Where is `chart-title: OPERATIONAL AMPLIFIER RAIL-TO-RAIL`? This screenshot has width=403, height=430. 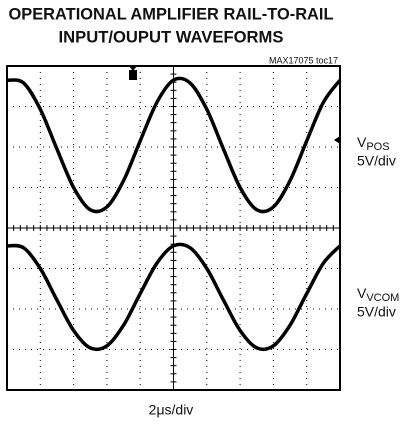
chart-title: OPERATIONAL AMPLIFIER RAIL-TO-RAIL is located at coordinates (171, 13).